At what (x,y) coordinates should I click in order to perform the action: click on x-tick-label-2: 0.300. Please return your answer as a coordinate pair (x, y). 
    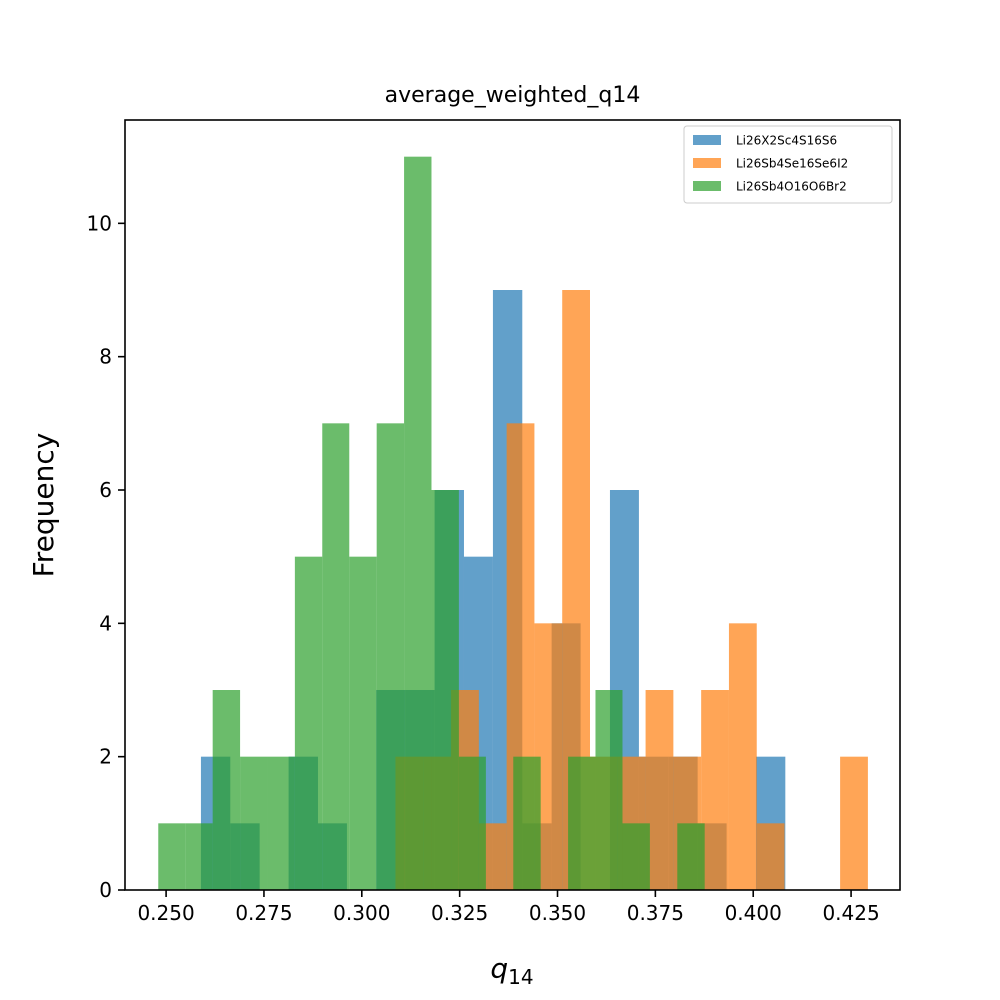
    Looking at the image, I should click on (361, 913).